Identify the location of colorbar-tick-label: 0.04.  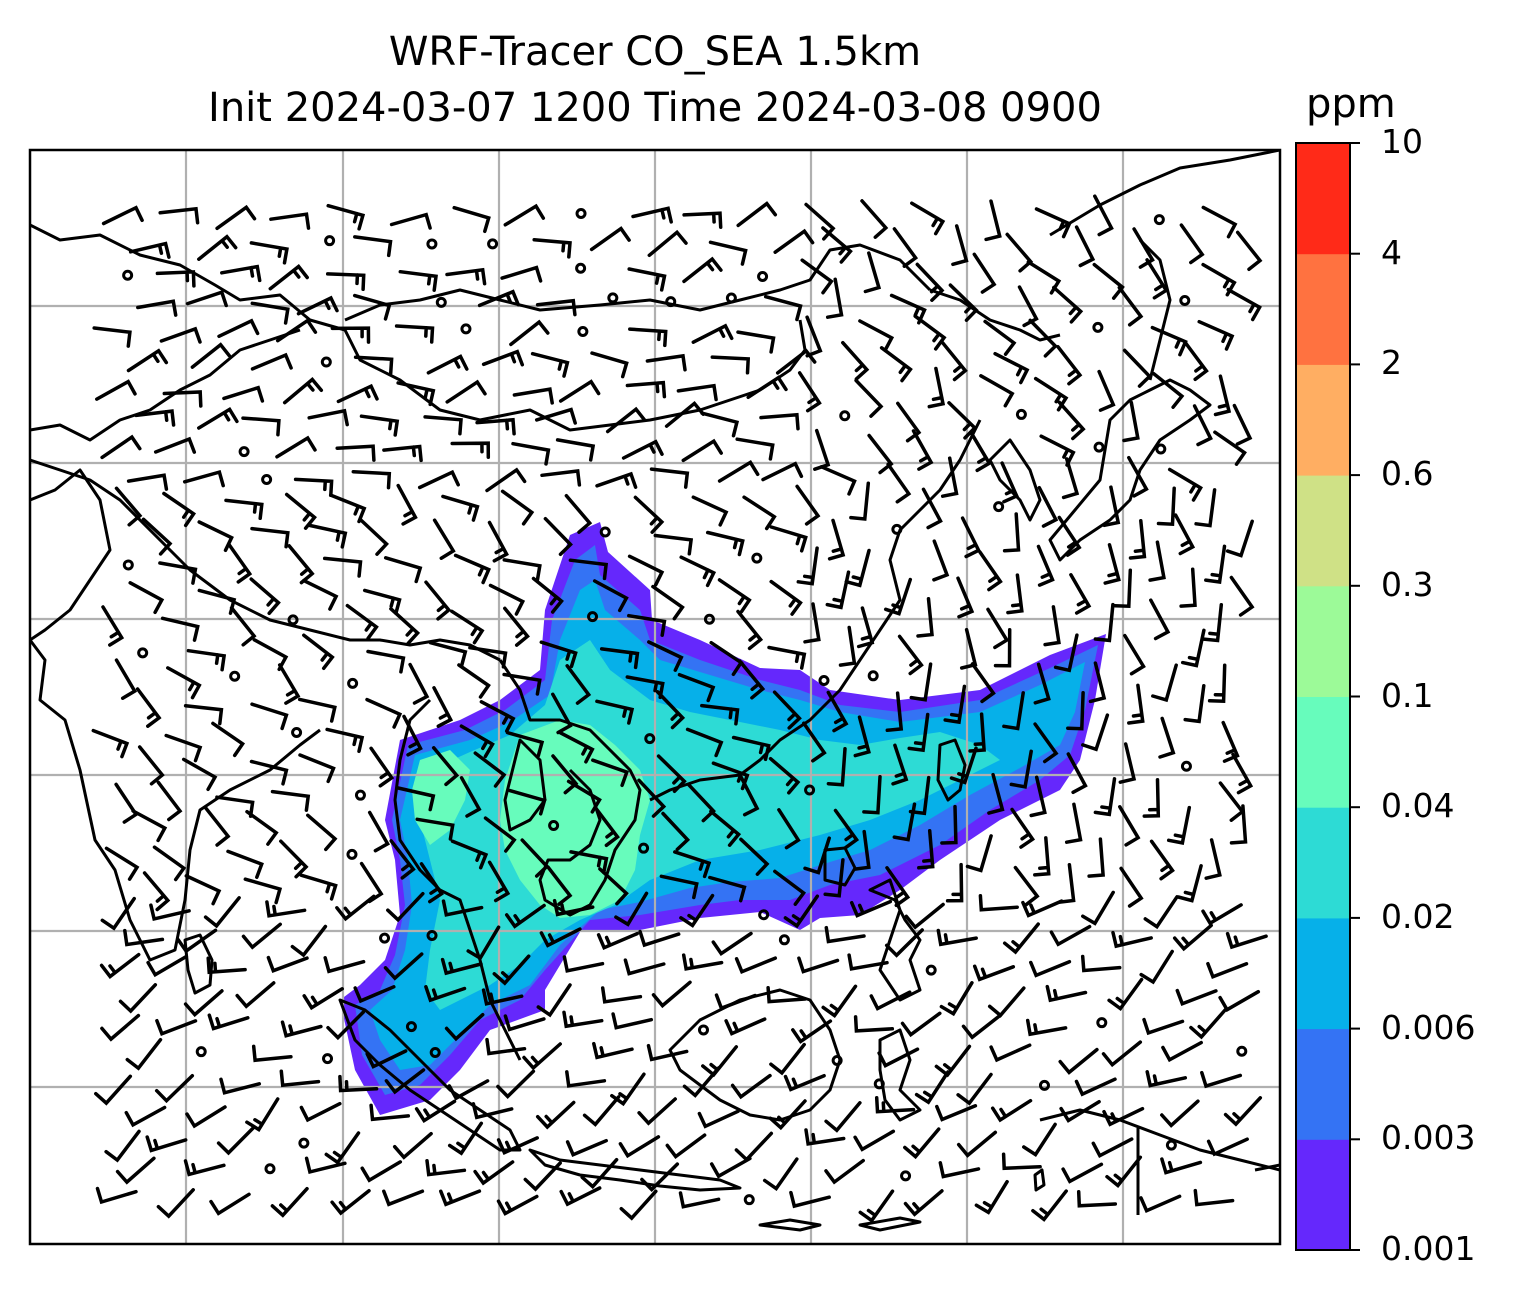
(1418, 806).